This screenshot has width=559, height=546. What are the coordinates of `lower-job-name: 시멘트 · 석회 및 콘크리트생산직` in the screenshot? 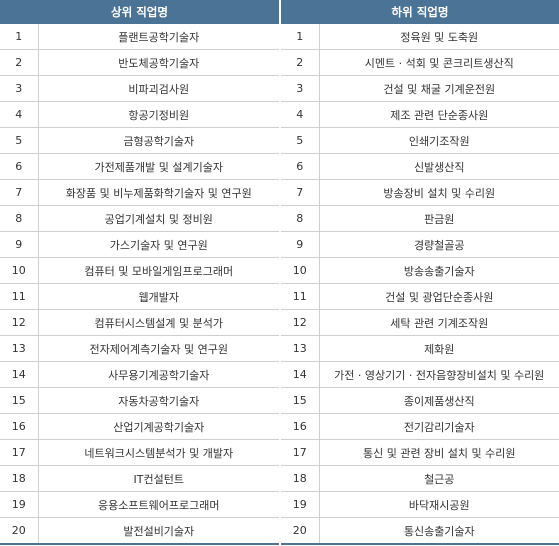 It's located at (438, 62).